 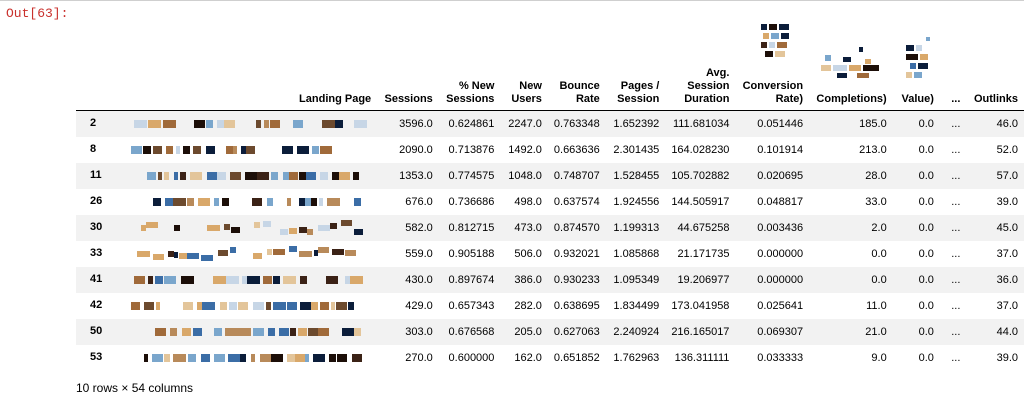 What do you see at coordinates (419, 357) in the screenshot?
I see `cell-sessions: 270.0` at bounding box center [419, 357].